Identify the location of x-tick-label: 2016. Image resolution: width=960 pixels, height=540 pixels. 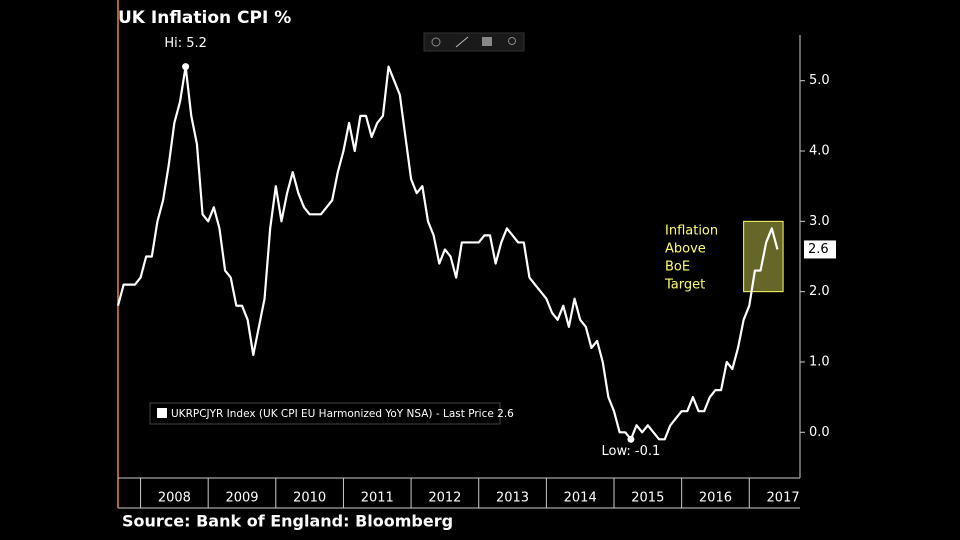
(715, 498).